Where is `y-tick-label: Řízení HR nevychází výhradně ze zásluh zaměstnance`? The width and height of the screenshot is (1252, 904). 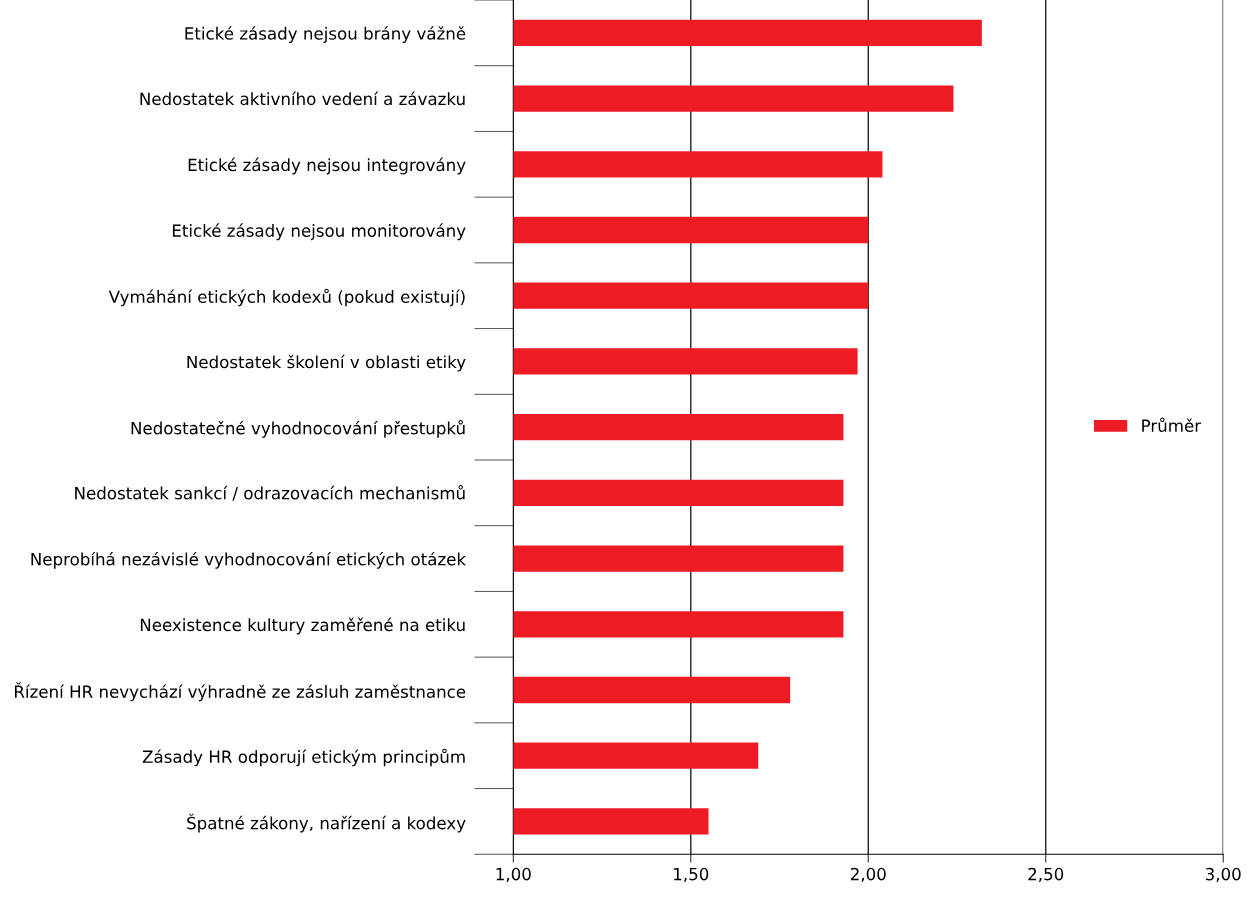 y-tick-label: Řízení HR nevychází výhradně ze zásluh zaměstnance is located at coordinates (240, 692).